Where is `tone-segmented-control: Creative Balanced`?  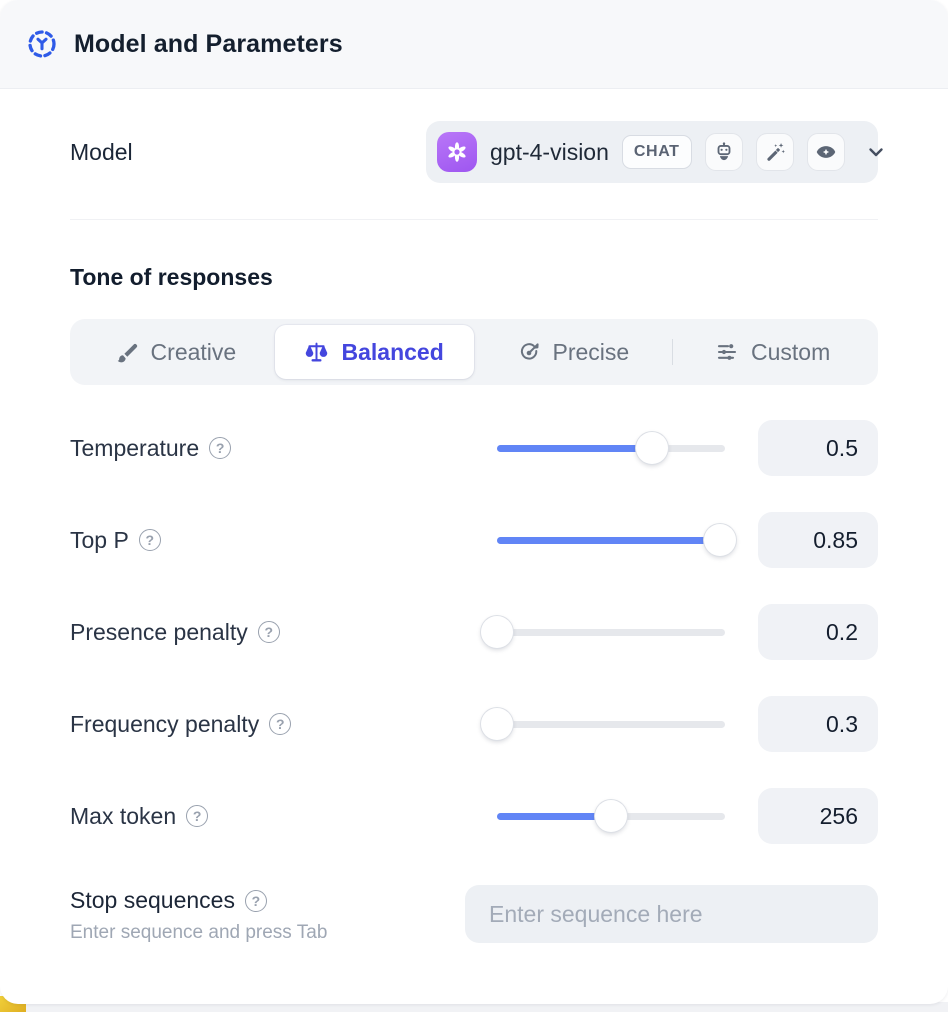 tone-segmented-control: Creative Balanced is located at coordinates (474, 352).